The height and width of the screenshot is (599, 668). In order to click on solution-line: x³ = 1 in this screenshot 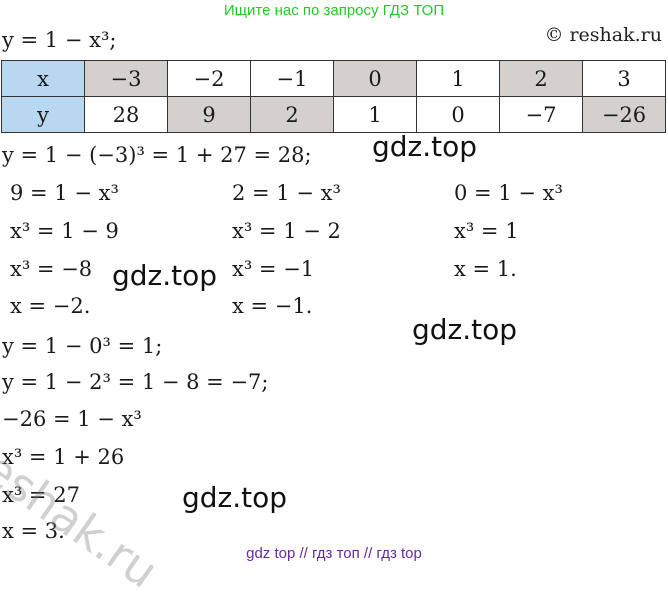, I will do `click(486, 231)`.